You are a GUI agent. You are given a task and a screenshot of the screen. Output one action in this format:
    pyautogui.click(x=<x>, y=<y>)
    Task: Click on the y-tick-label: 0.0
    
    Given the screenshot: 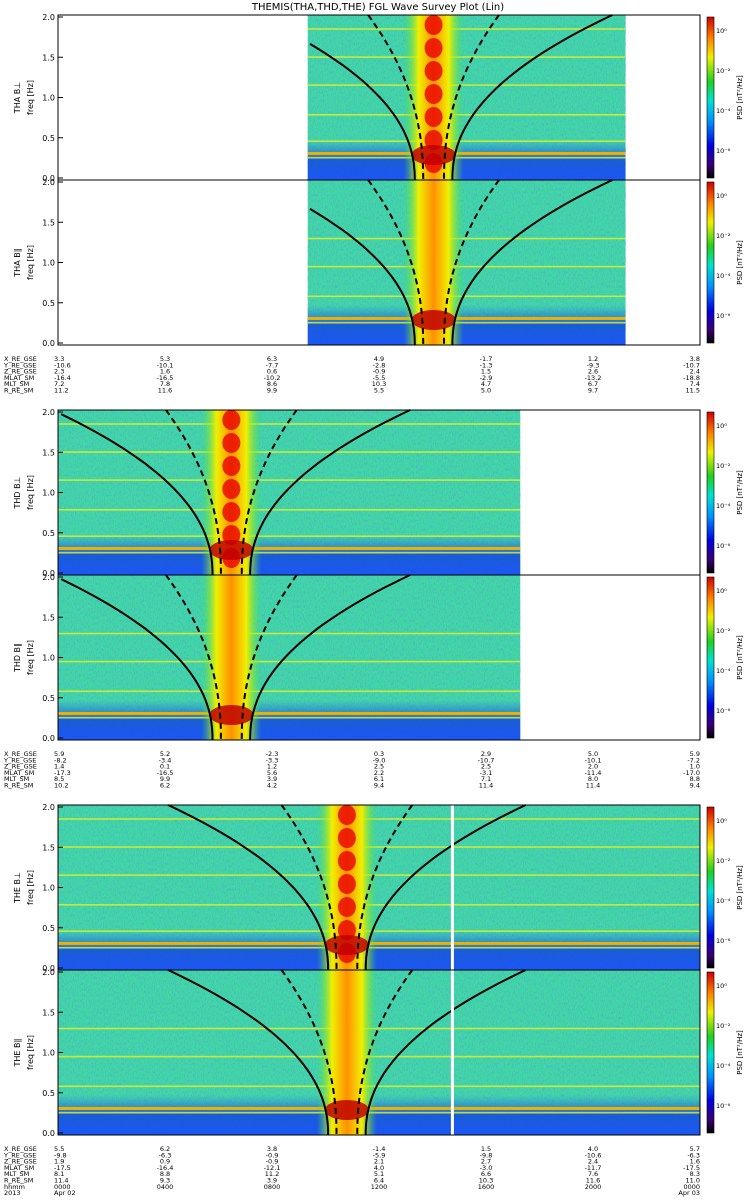 What is the action you would take?
    pyautogui.click(x=48, y=1133)
    